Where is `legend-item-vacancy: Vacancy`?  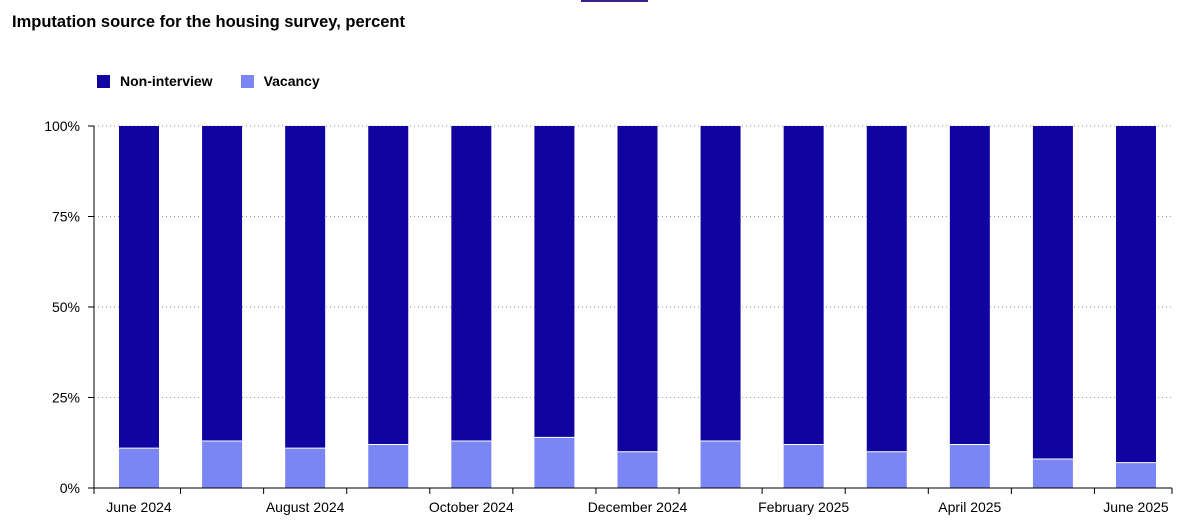 legend-item-vacancy: Vacancy is located at coordinates (280, 81).